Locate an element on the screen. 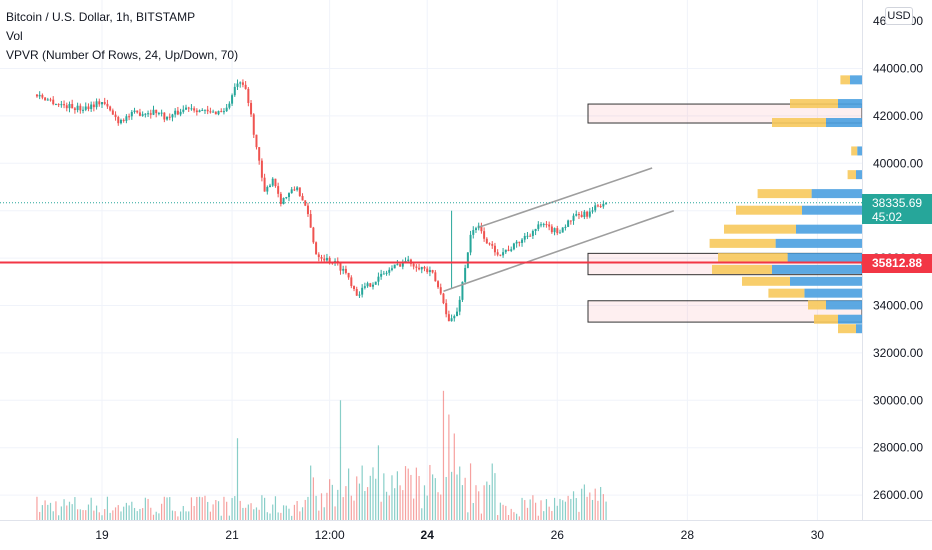  vpvr-up-bar is located at coordinates (818, 243).